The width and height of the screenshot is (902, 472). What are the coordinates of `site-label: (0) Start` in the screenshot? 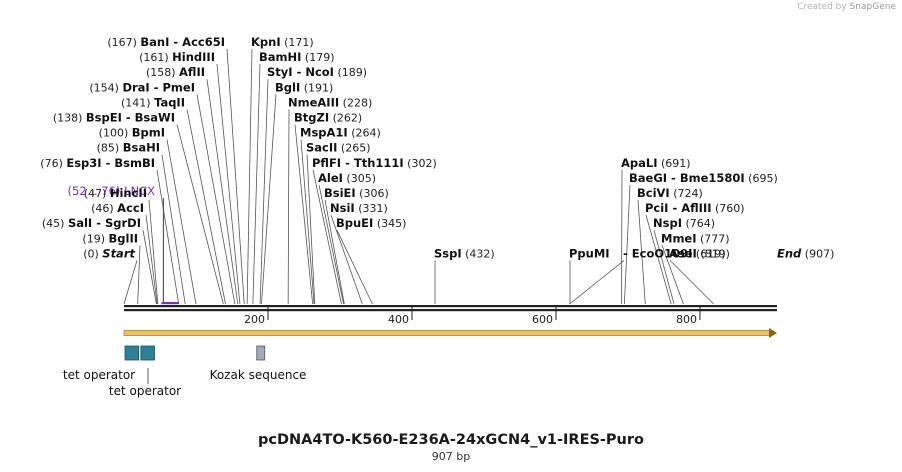 It's located at (109, 253).